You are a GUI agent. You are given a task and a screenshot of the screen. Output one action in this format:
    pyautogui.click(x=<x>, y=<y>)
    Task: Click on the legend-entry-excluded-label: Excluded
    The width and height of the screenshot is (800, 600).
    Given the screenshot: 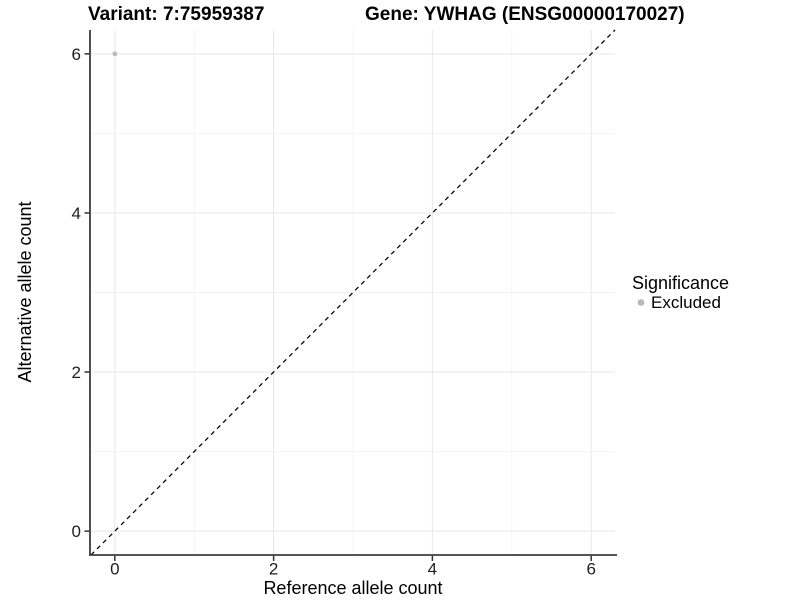 What is the action you would take?
    pyautogui.click(x=686, y=302)
    